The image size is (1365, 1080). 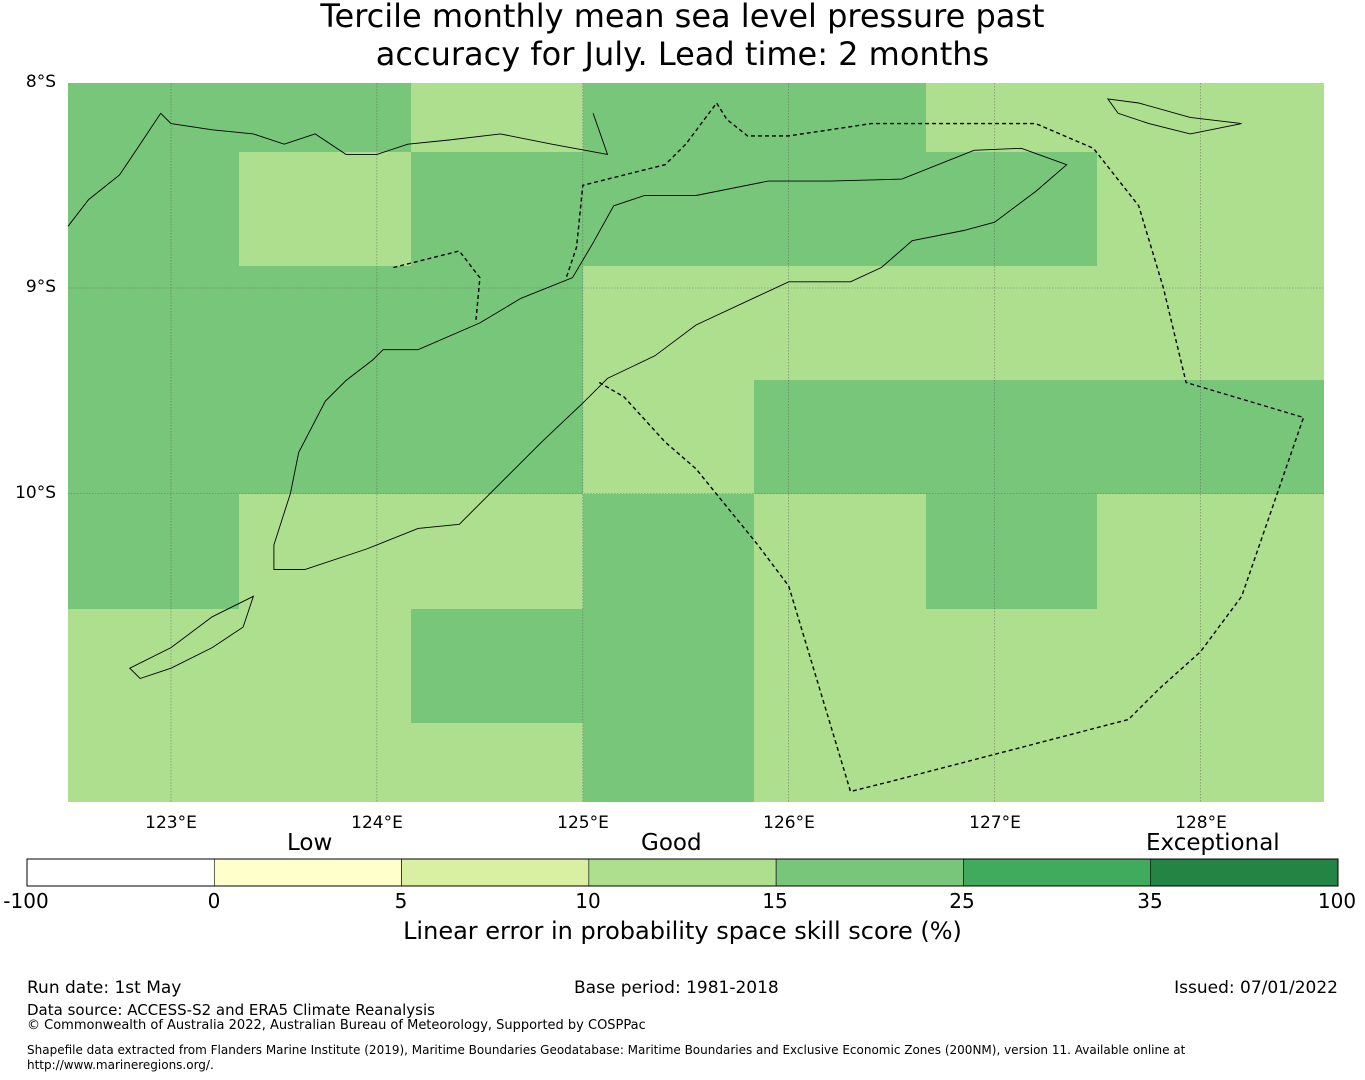 What do you see at coordinates (40, 82) in the screenshot?
I see `lat-label-8s: 8°S` at bounding box center [40, 82].